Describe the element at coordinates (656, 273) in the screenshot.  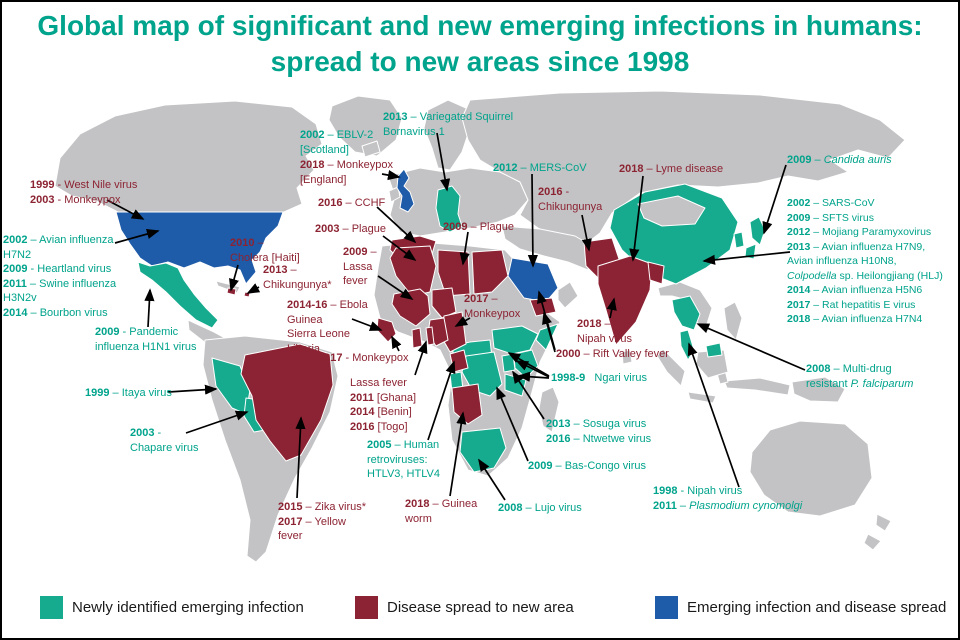
I see `country-bangladesh-bhutan` at that location.